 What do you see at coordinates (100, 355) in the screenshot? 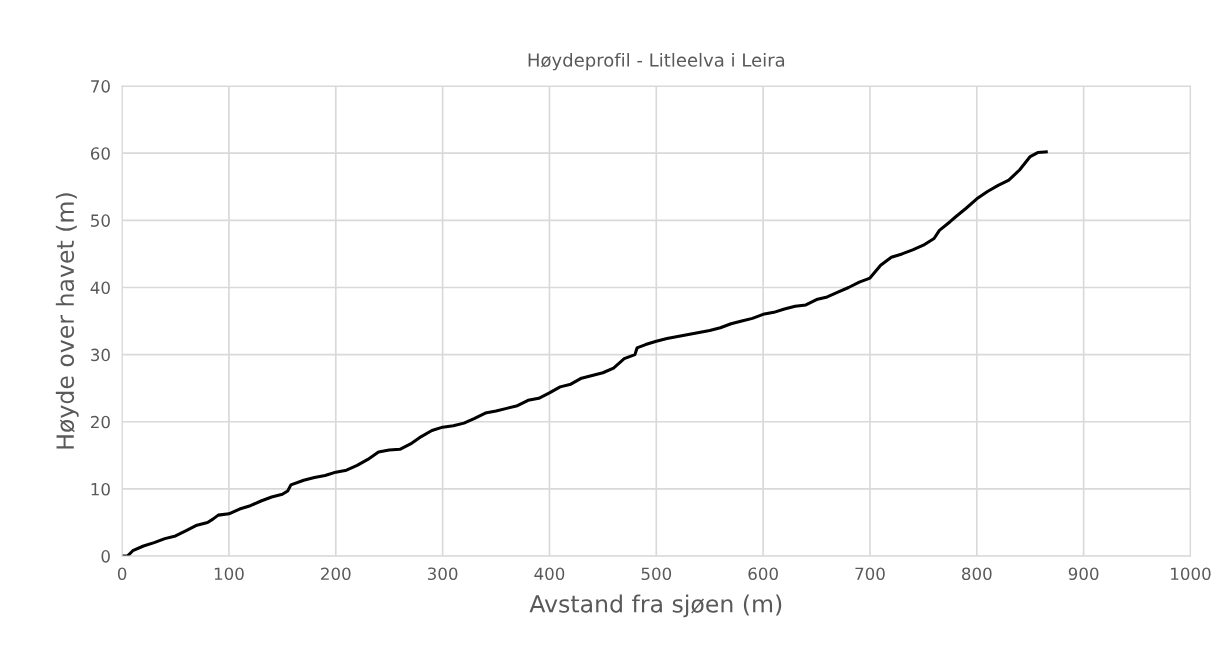
I see `y-tick-label: 30` at bounding box center [100, 355].